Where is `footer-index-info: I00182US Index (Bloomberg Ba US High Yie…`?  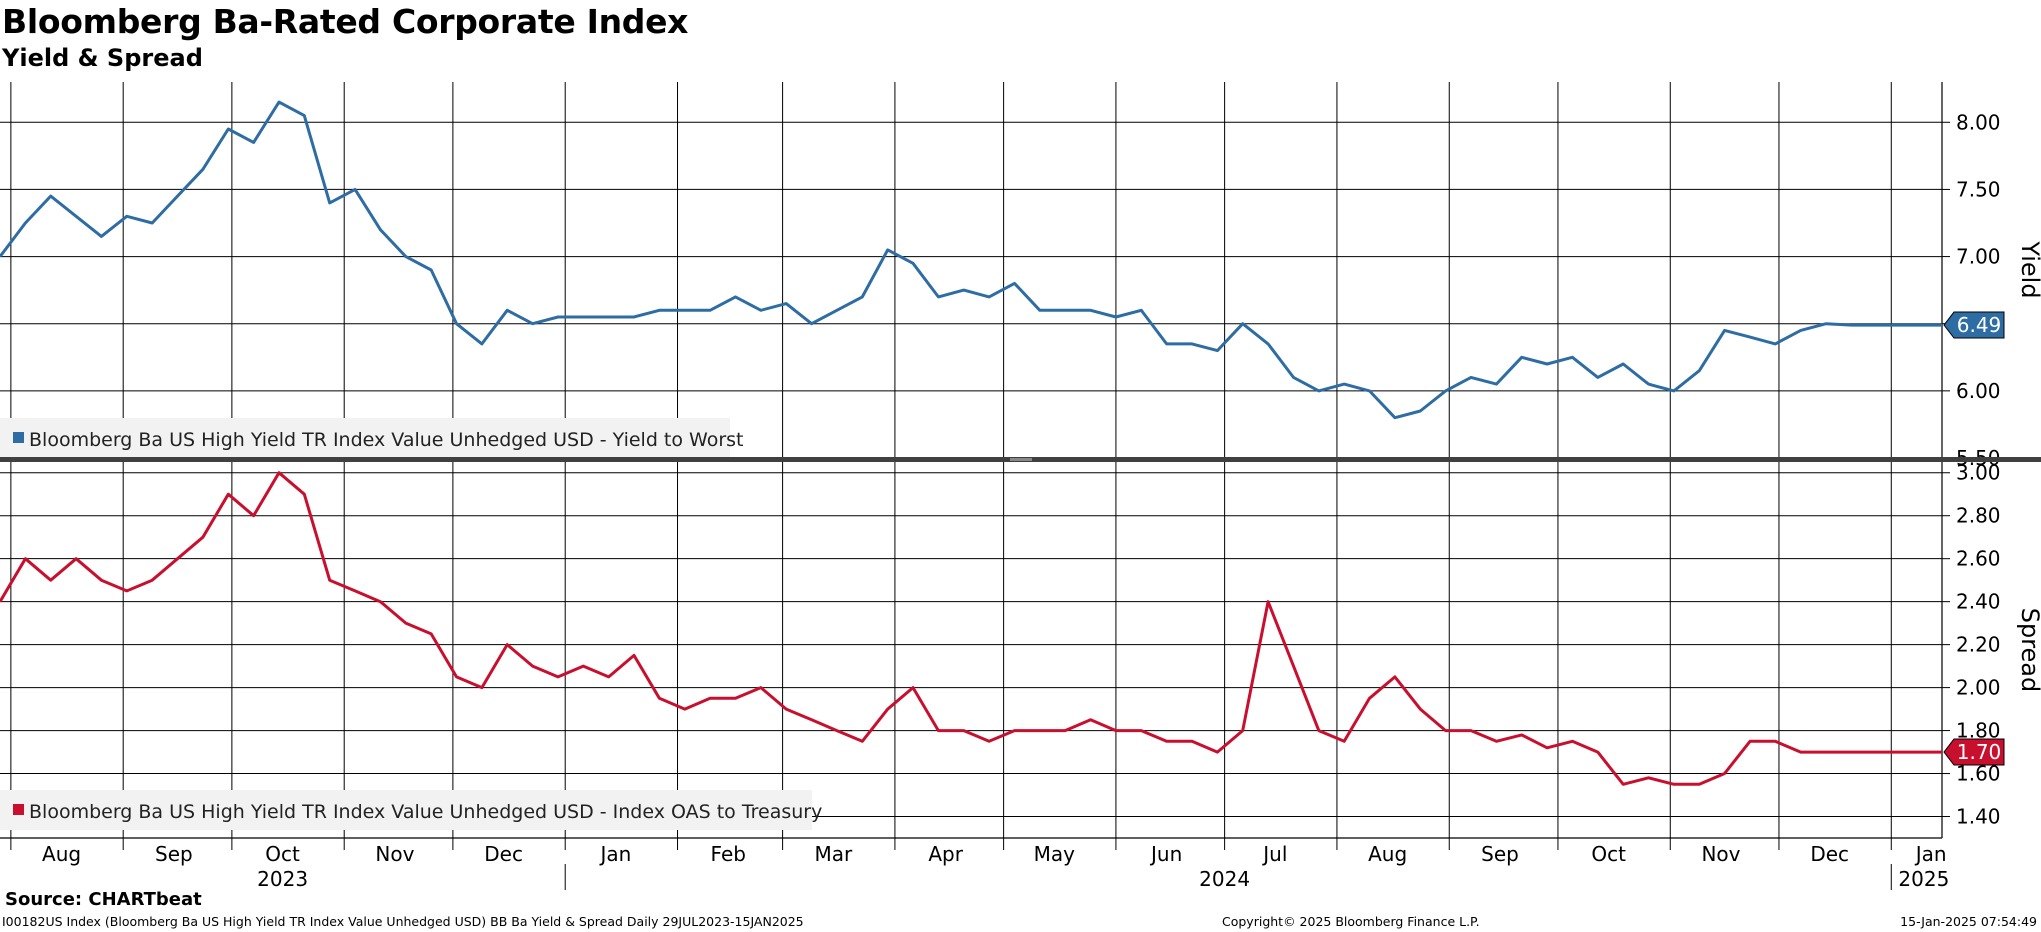 footer-index-info: I00182US Index (Bloomberg Ba US High Yie… is located at coordinates (403, 921).